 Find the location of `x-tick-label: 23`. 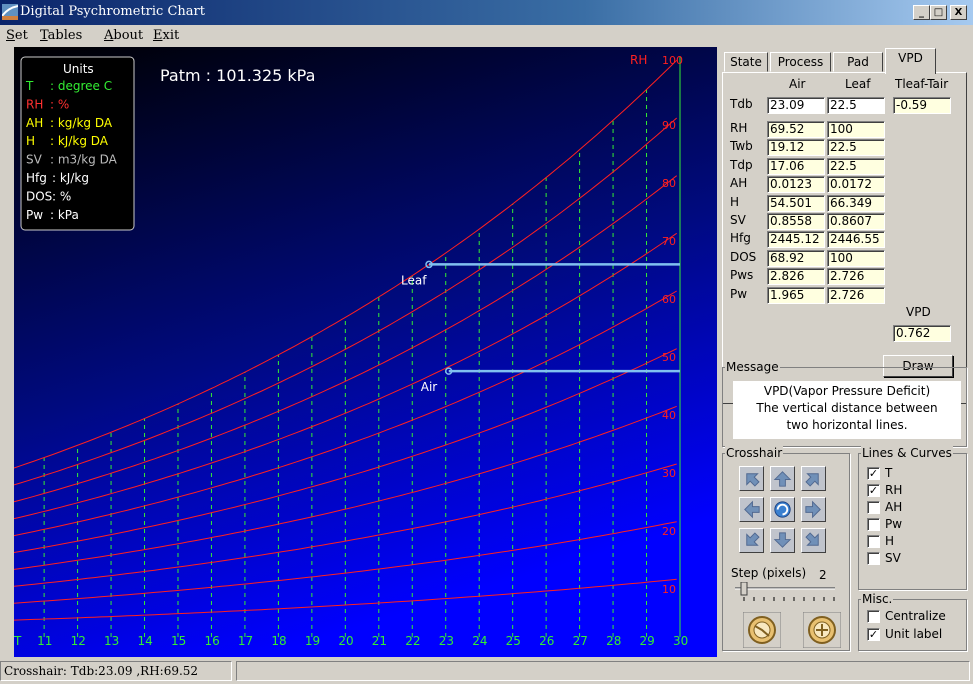

x-tick-label: 23 is located at coordinates (446, 641).